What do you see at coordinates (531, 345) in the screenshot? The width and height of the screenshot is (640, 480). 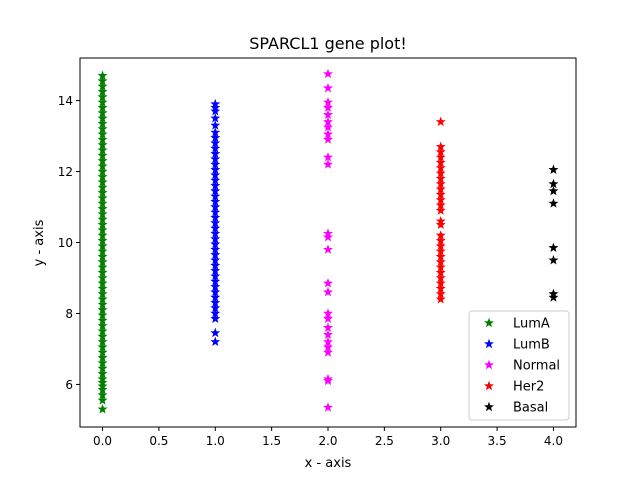 I see `legend-label-lumb: LumB` at bounding box center [531, 345].